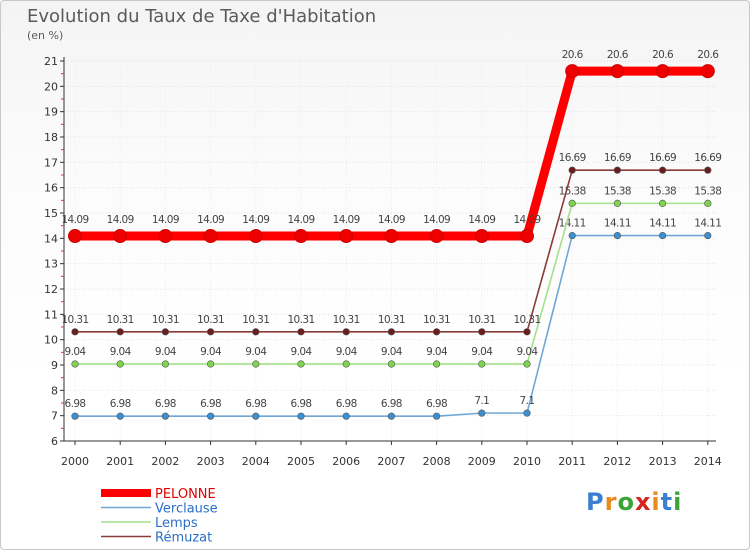 This screenshot has height=550, width=750. What do you see at coordinates (391, 461) in the screenshot?
I see `x-tick-label: 2007` at bounding box center [391, 461].